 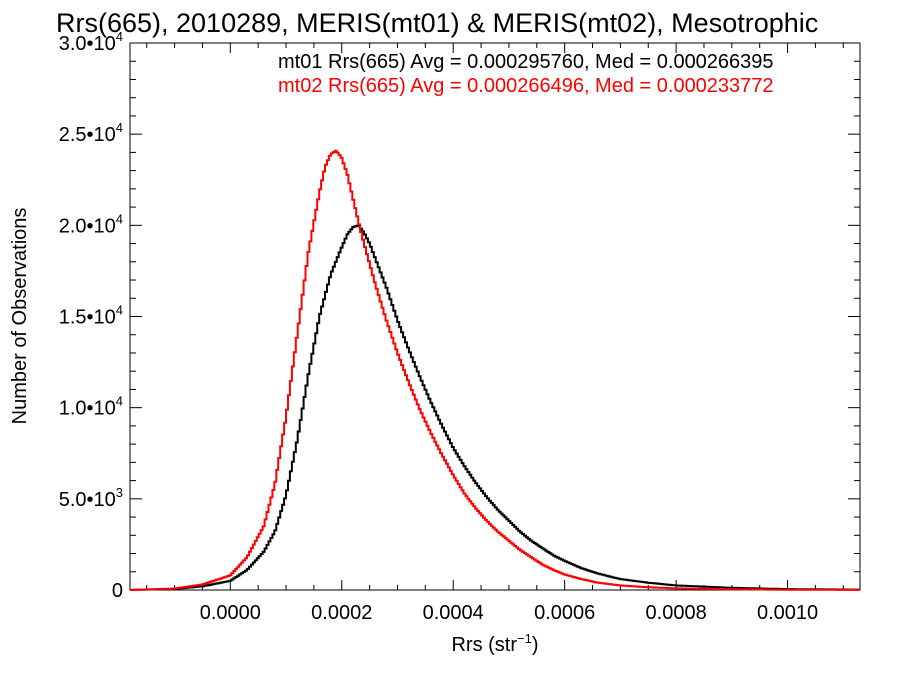 I want to click on y-tick-label: 0, so click(x=117, y=591).